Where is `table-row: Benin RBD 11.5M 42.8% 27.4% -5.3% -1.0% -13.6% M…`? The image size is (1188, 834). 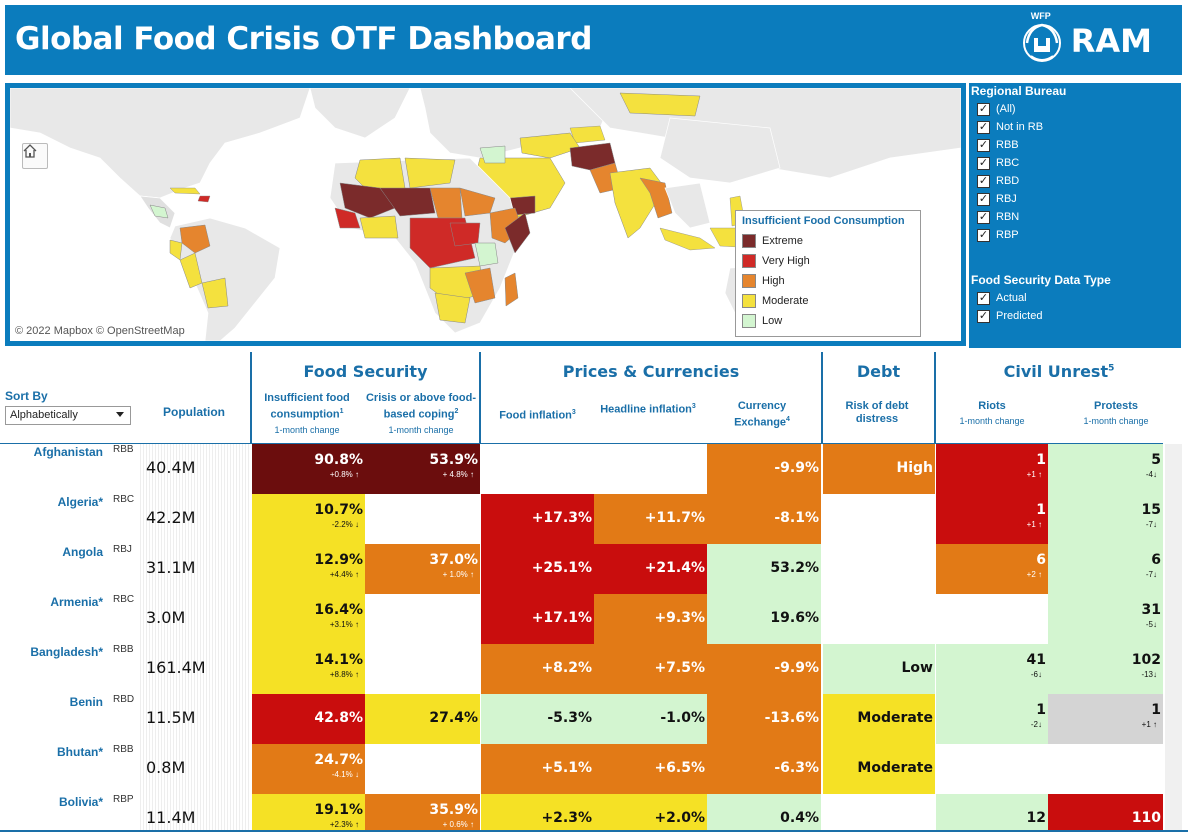 table-row: Benin RBD 11.5M 42.8% 27.4% -5.3% -1.0% -13.6% M… is located at coordinates (581, 719).